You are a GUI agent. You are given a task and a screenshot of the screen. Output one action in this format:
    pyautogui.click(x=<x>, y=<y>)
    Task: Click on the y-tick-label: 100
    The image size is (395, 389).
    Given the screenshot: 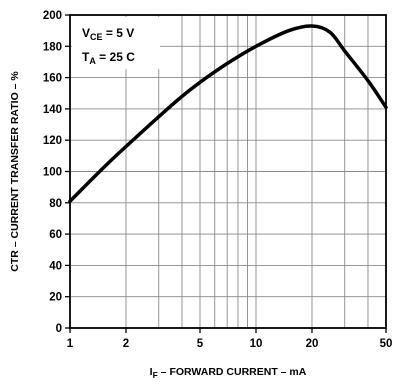 What is the action you would take?
    pyautogui.click(x=52, y=173)
    